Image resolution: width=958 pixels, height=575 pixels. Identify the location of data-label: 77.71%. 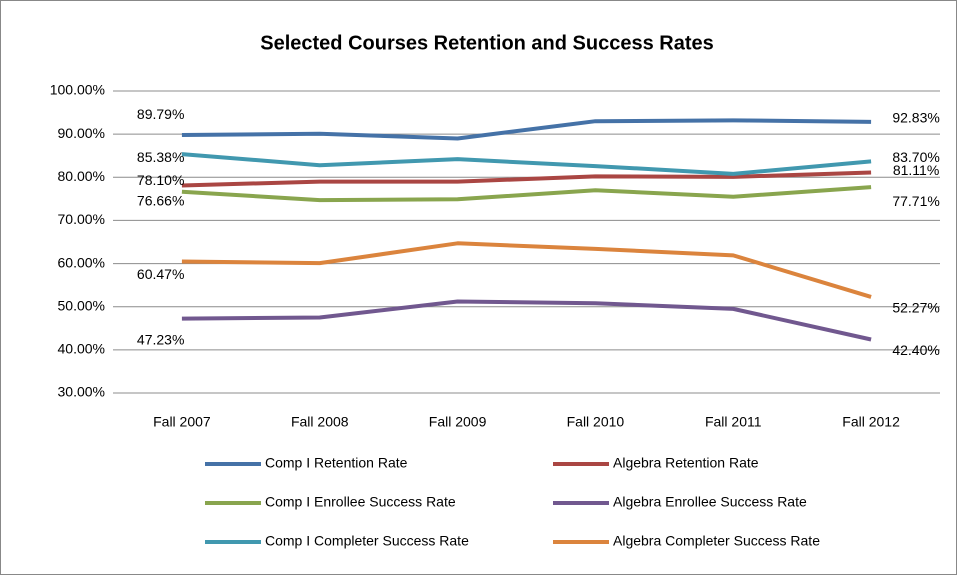
(915, 201).